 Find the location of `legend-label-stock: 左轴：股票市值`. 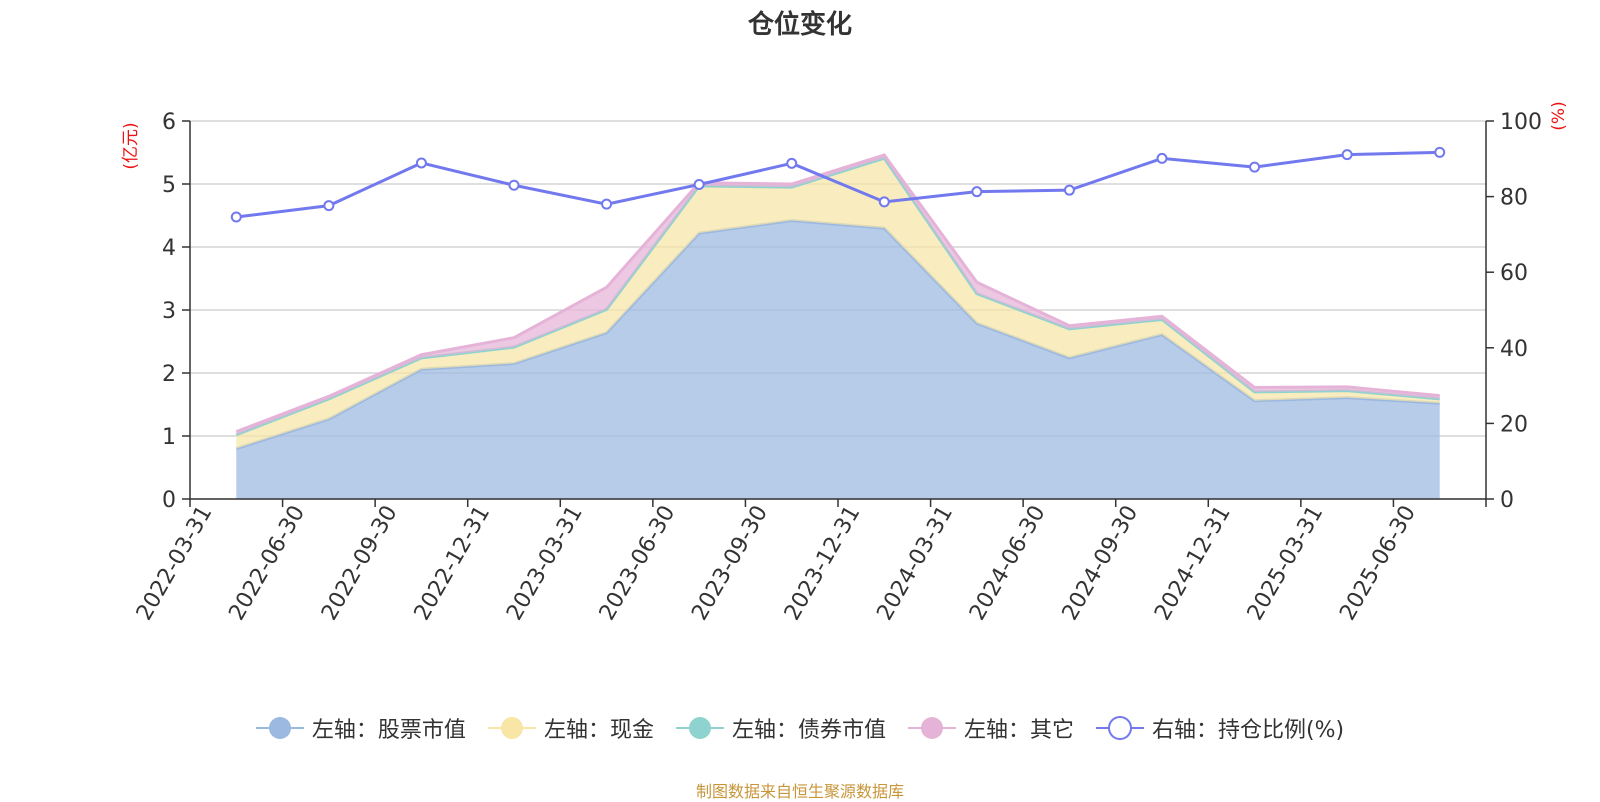

legend-label-stock: 左轴：股票市值 is located at coordinates (388, 730).